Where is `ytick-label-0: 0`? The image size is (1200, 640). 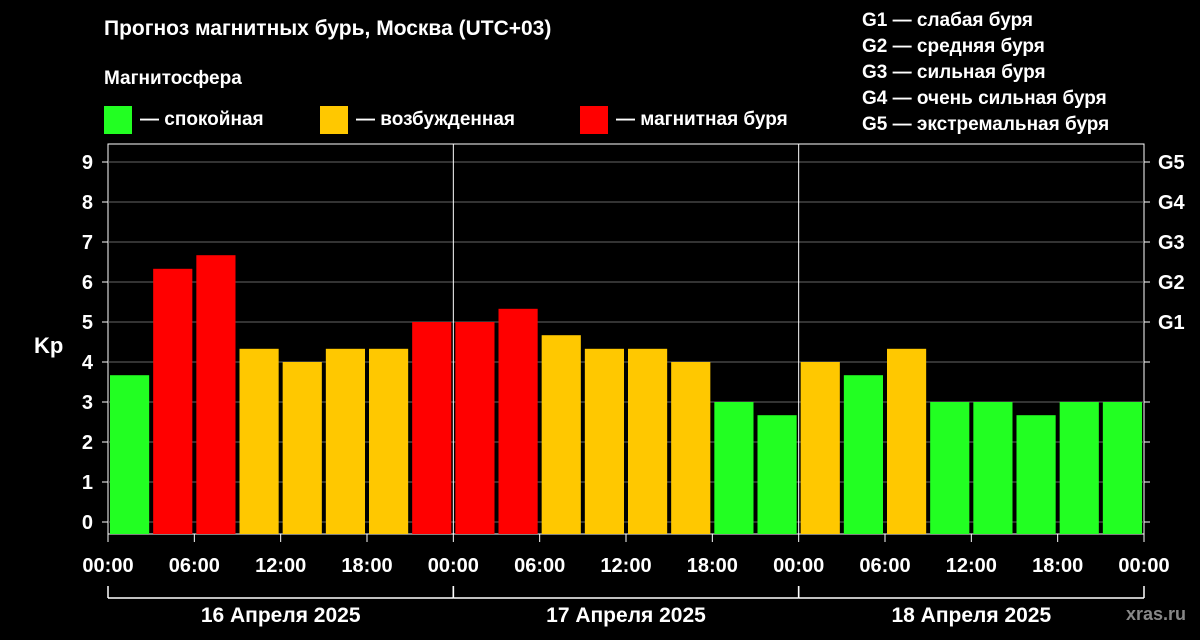 ytick-label-0: 0 is located at coordinates (87, 523).